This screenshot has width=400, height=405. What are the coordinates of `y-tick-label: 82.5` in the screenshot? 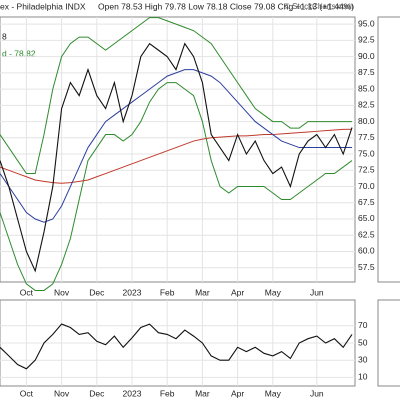 It's located at (366, 105).